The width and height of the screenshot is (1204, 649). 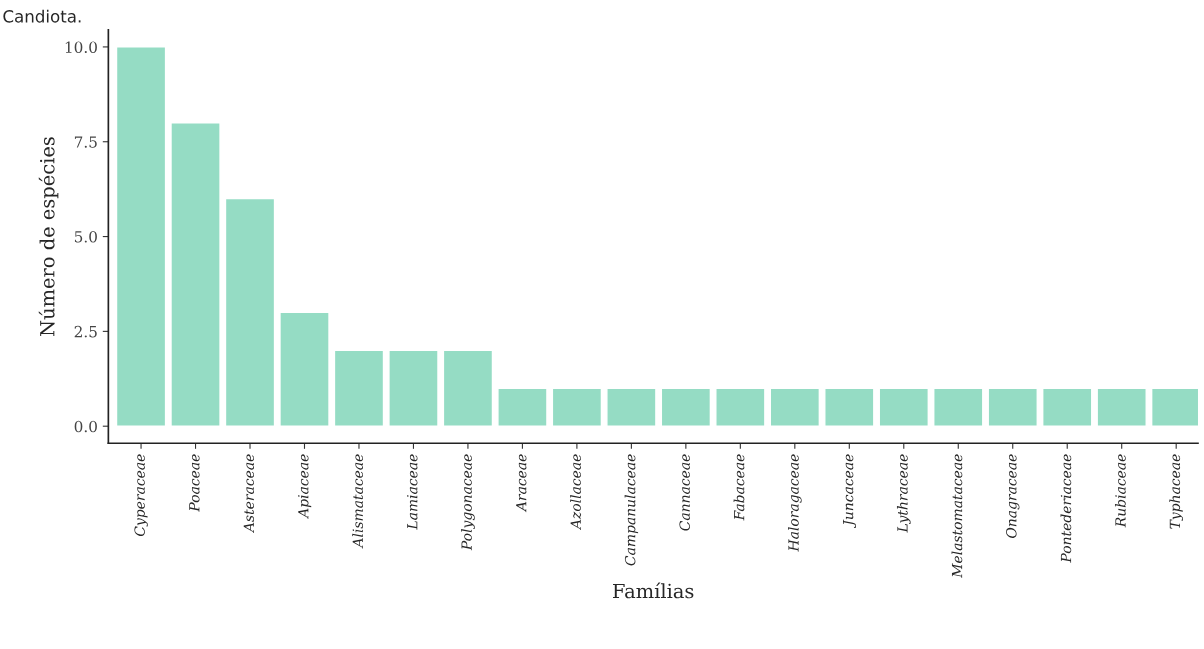 What do you see at coordinates (85, 237) in the screenshot?
I see `y-tick-label: 5.0` at bounding box center [85, 237].